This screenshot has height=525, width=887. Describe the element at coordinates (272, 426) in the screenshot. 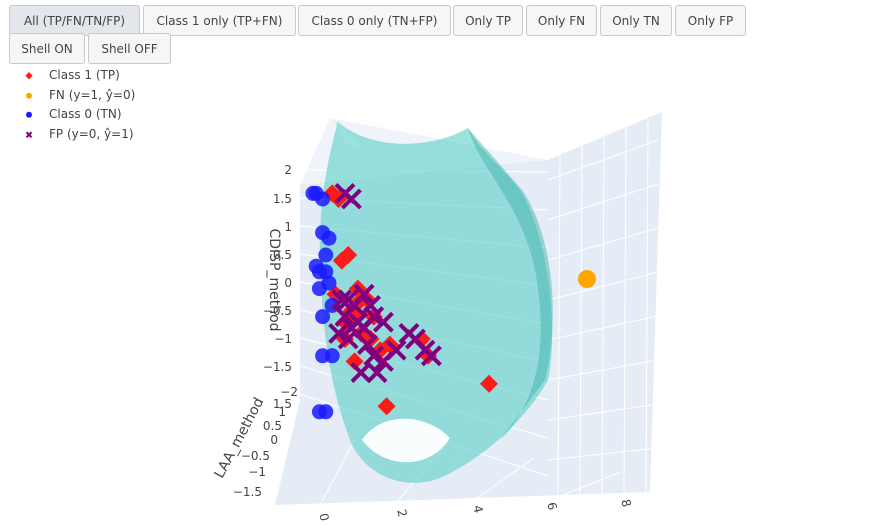

I see `y-tick-label: 0.5` at that location.